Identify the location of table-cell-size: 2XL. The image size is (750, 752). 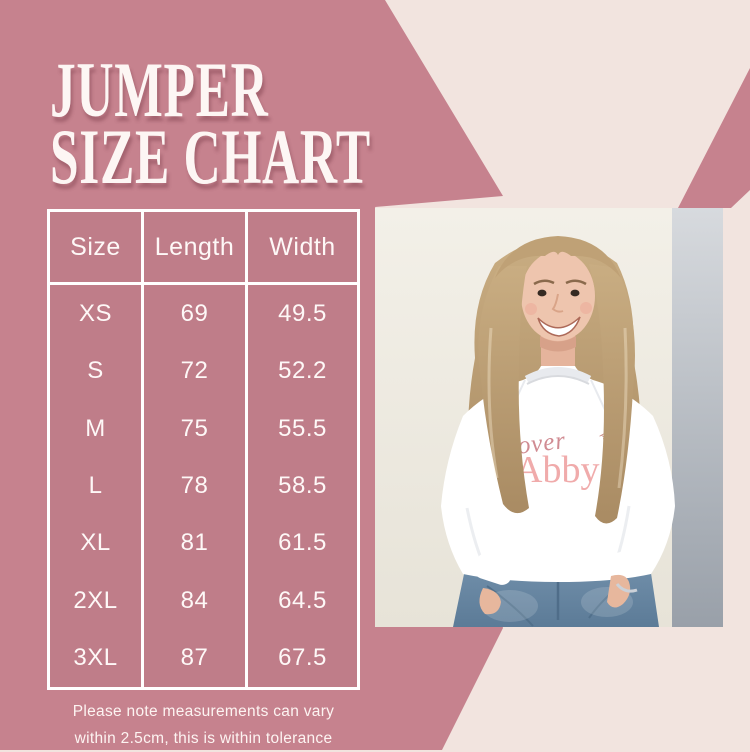
(97, 601).